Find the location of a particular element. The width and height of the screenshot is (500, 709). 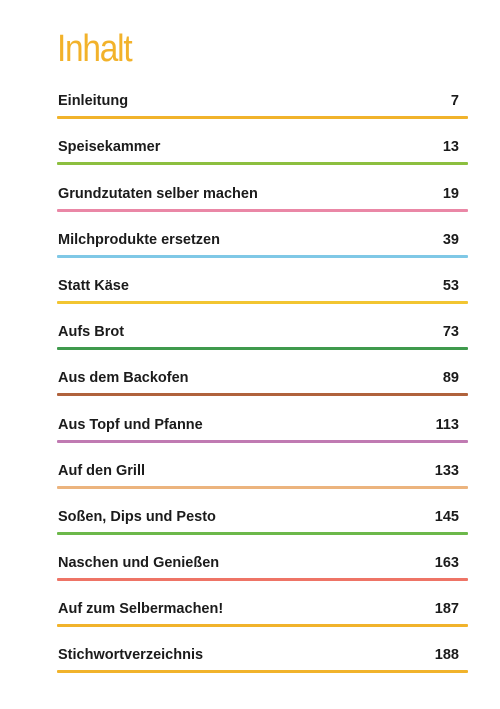

toc-entry: Soßen, Dips und Pesto 145 is located at coordinates (262, 513).